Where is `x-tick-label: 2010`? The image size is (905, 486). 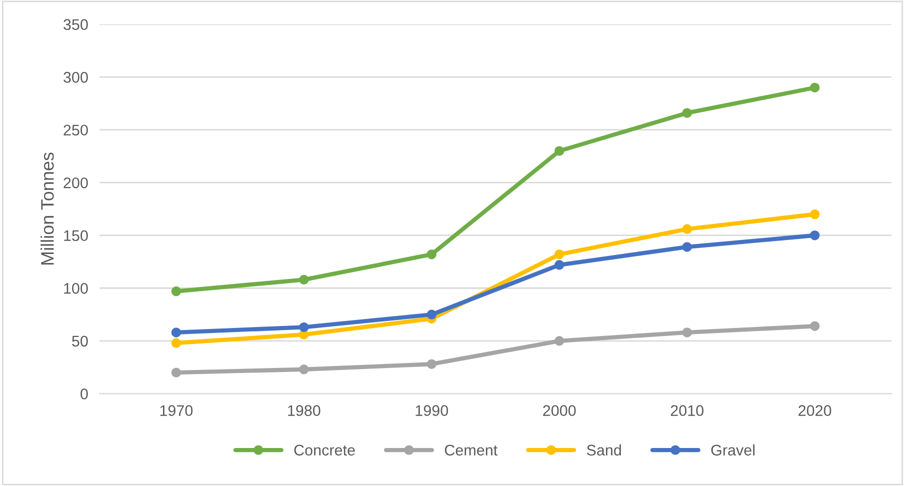 x-tick-label: 2010 is located at coordinates (687, 410).